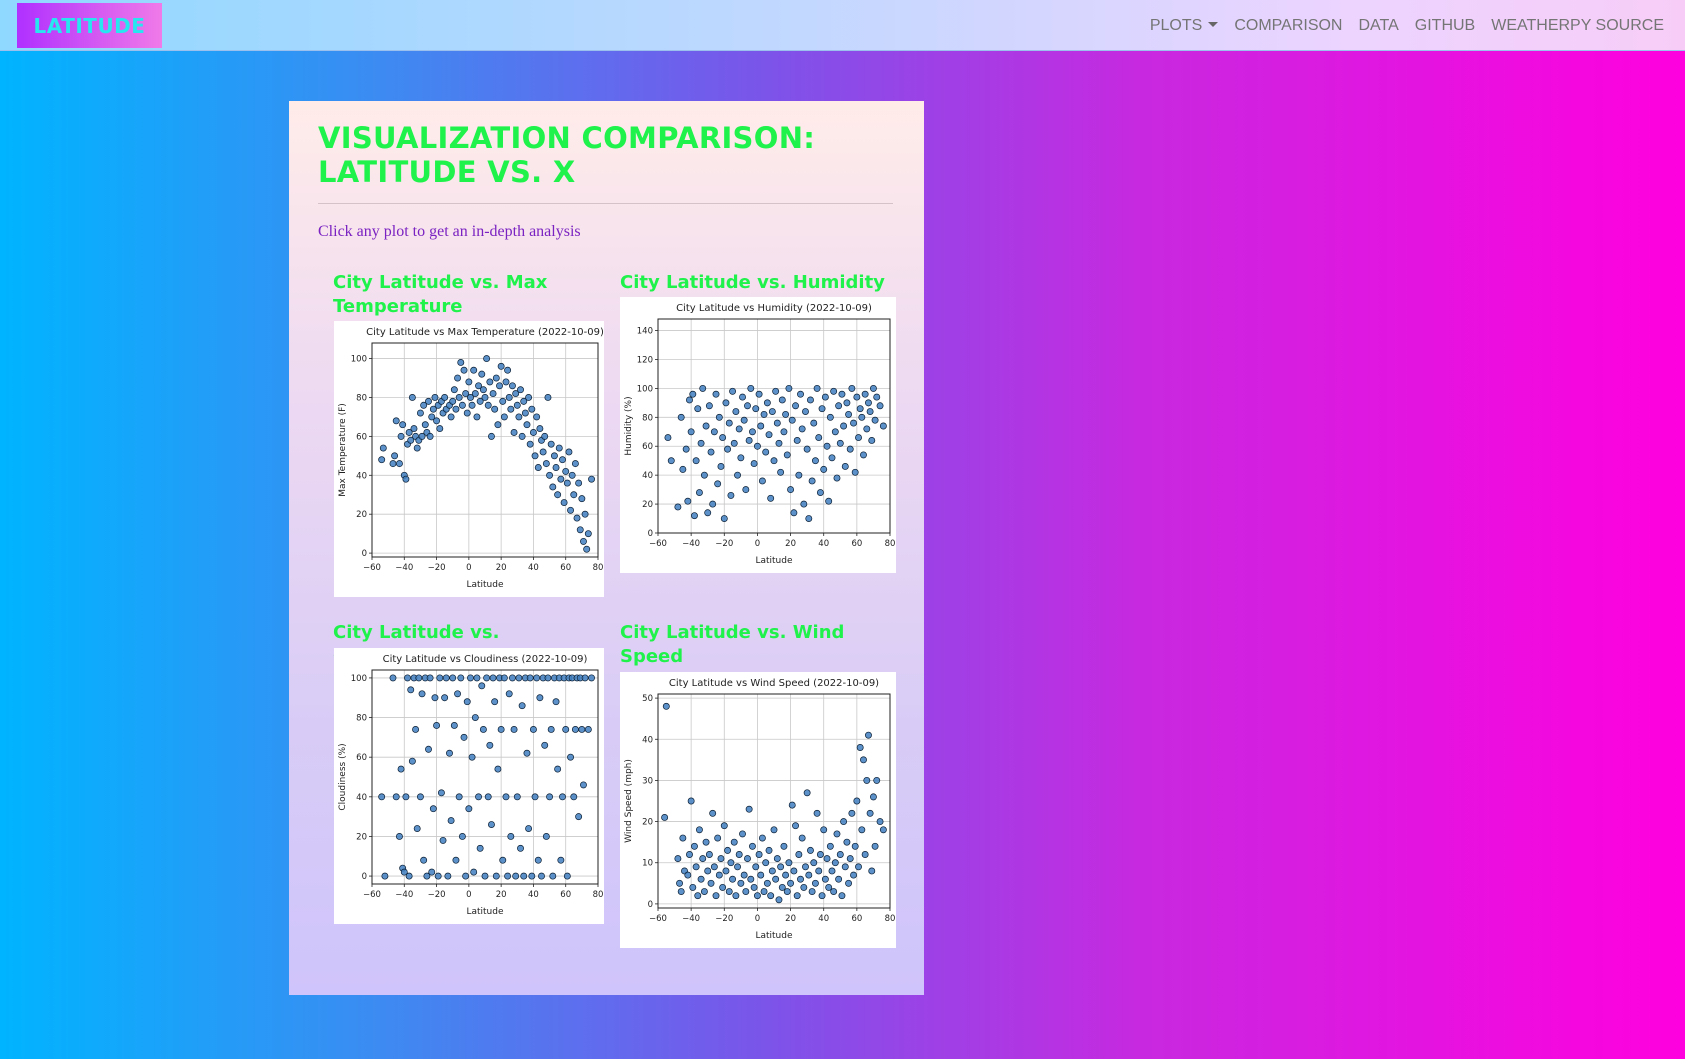  Describe the element at coordinates (1577, 25) in the screenshot. I see `nav-weatherpy-source: WEATHERPY SOURCE` at that location.